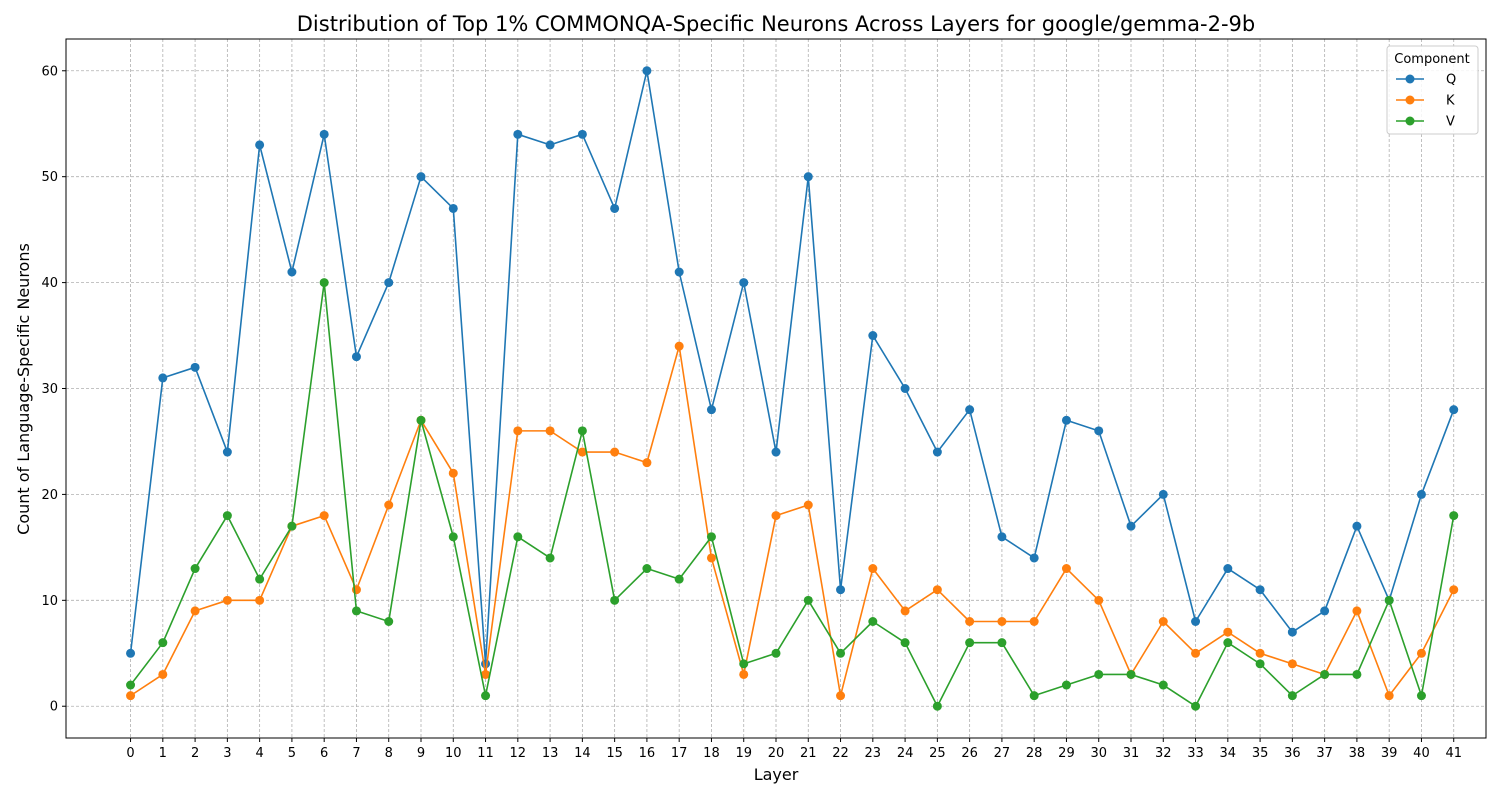 Image resolution: width=1500 pixels, height=800 pixels. Describe the element at coordinates (49, 177) in the screenshot. I see `y-tick-label: 50` at that location.